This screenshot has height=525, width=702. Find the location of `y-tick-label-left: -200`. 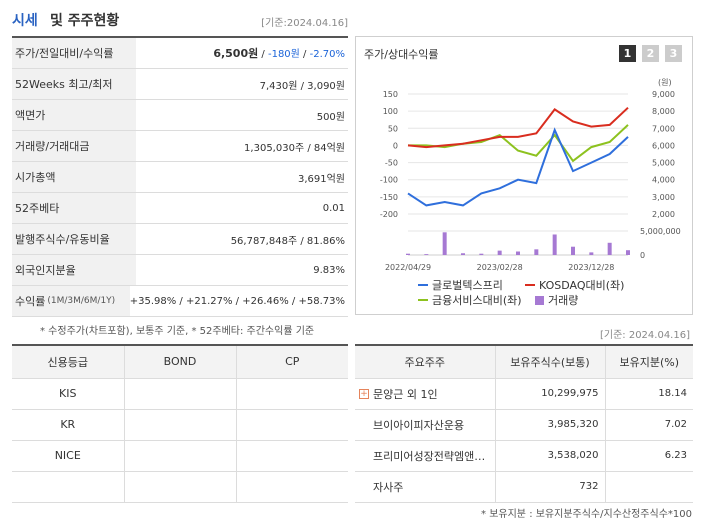

y-tick-label-left: -200 is located at coordinates (389, 214).